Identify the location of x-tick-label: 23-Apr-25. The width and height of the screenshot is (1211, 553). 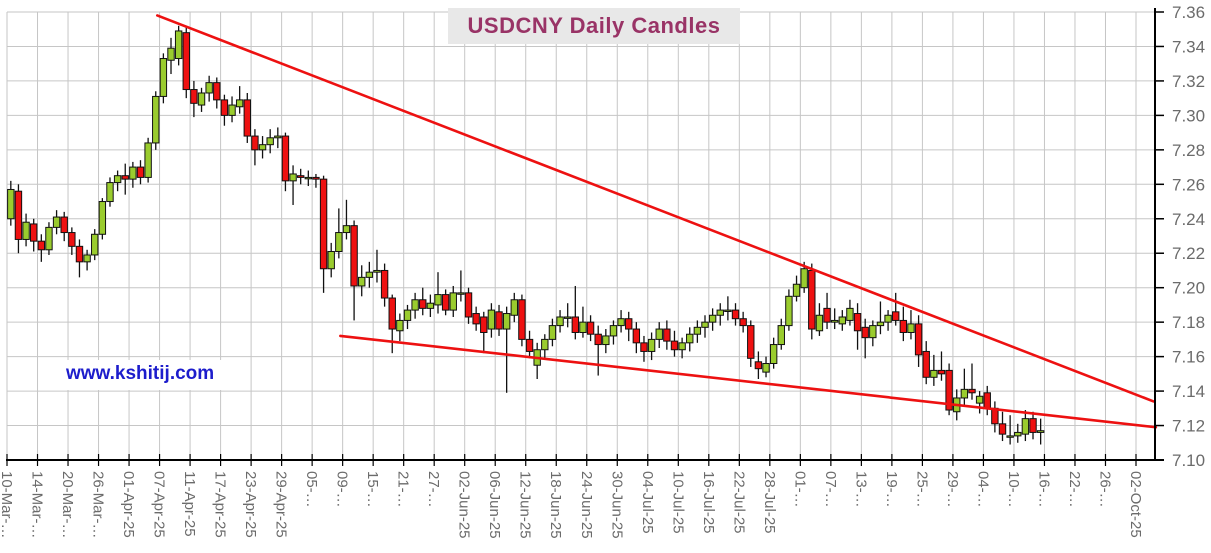
(250, 504).